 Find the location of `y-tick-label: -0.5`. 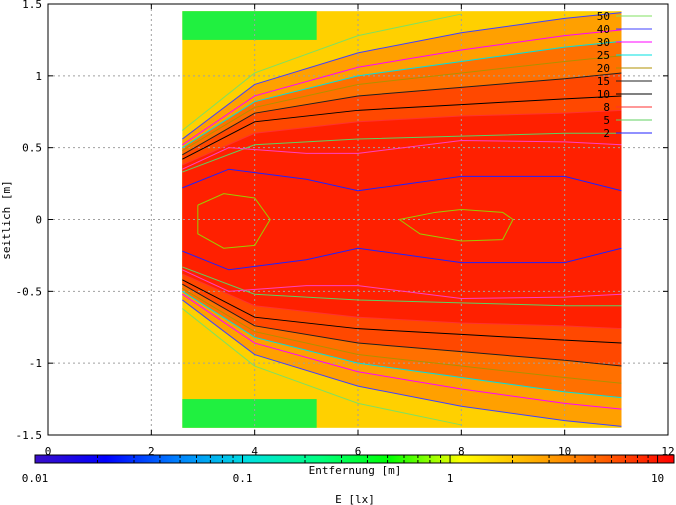

y-tick-label: -0.5 is located at coordinates (29, 291).